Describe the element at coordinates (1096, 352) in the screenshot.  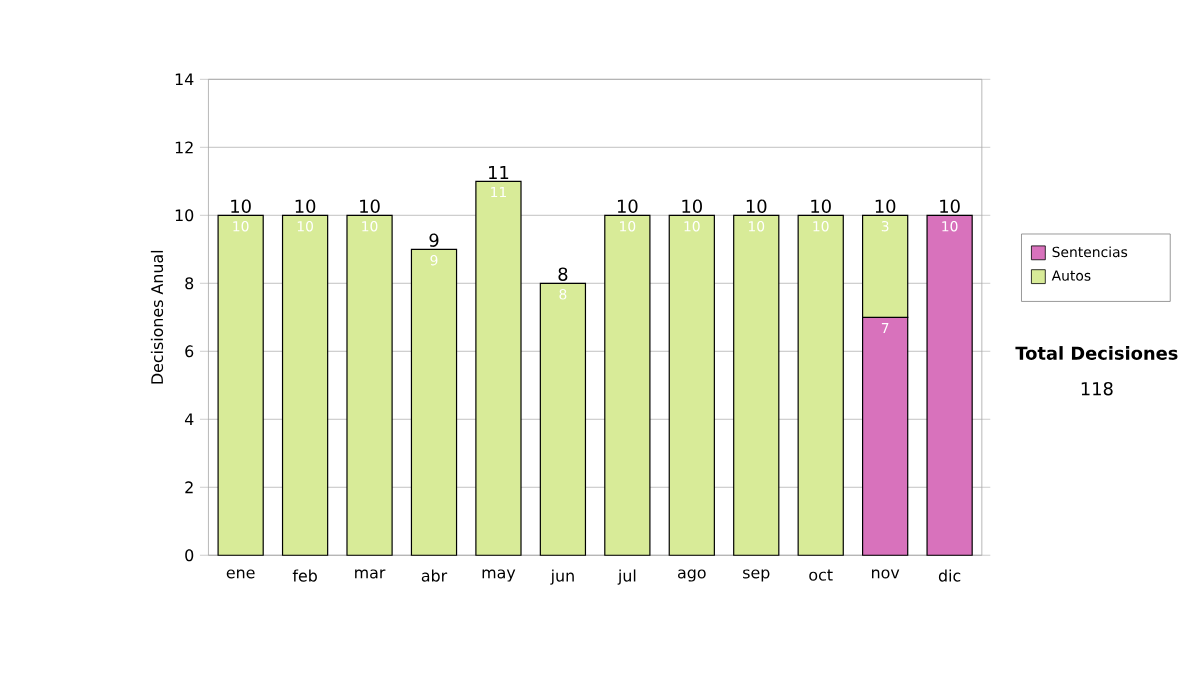
I see `text: Total Decisiones` at that location.